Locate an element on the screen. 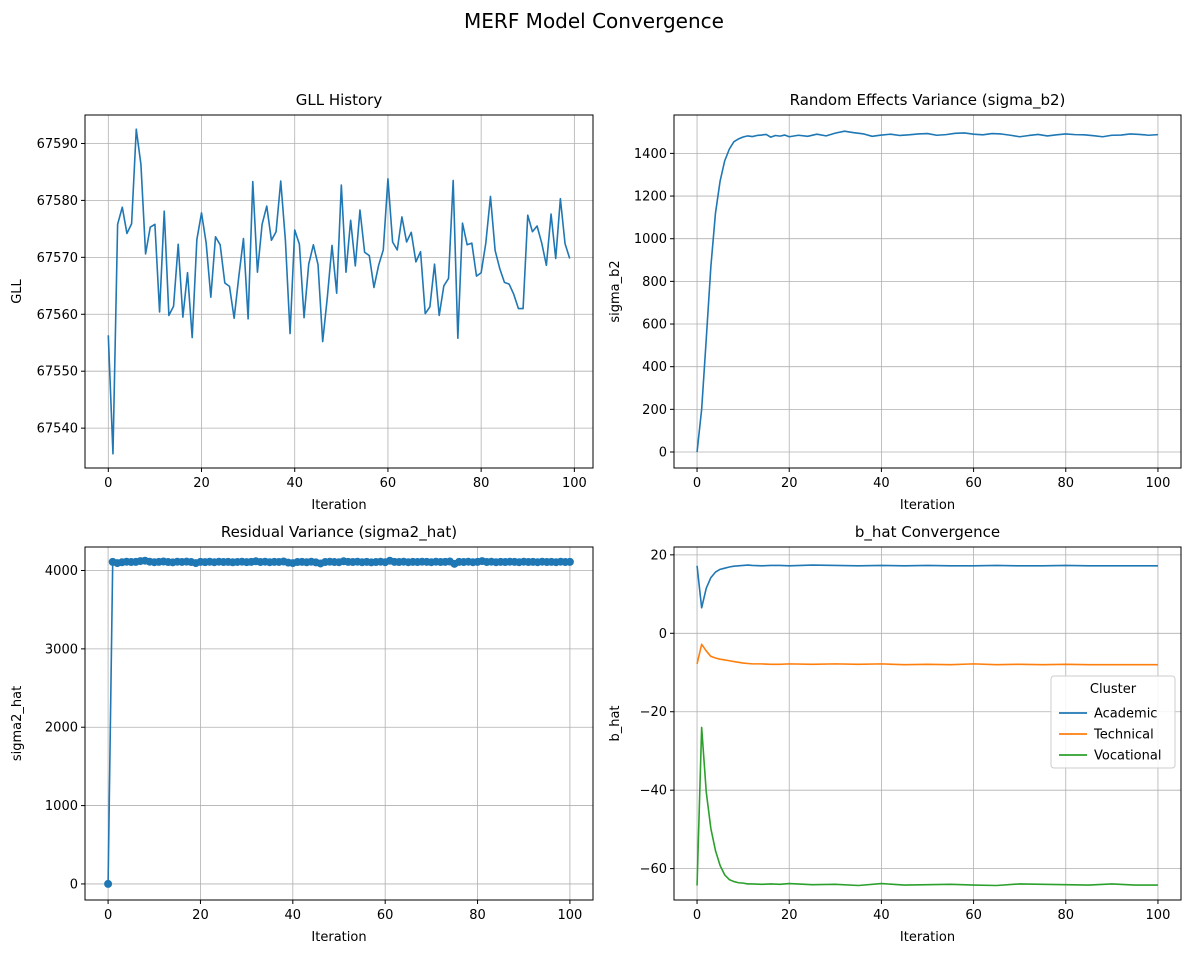 The width and height of the screenshot is (1189, 955). y-tick-label: 1200 is located at coordinates (650, 197).